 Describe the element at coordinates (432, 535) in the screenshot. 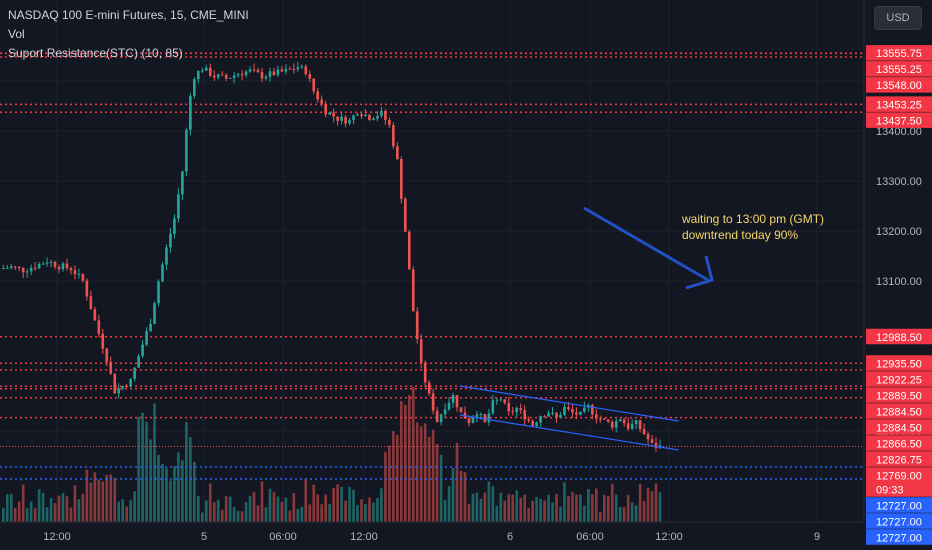

I see `time-axis: 12:00 5 06:00 12:00 6 06:00 12:00 9` at that location.